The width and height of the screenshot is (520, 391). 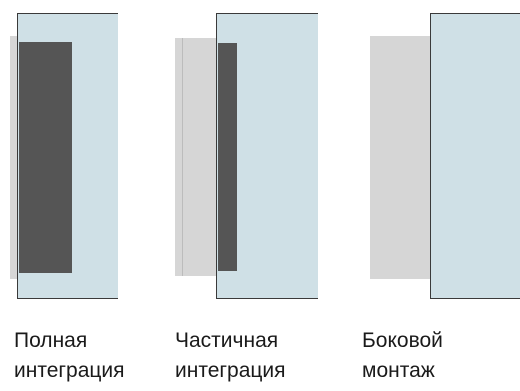 What do you see at coordinates (227, 340) in the screenshot?
I see `partial-integration-label-line1: Частичная` at bounding box center [227, 340].